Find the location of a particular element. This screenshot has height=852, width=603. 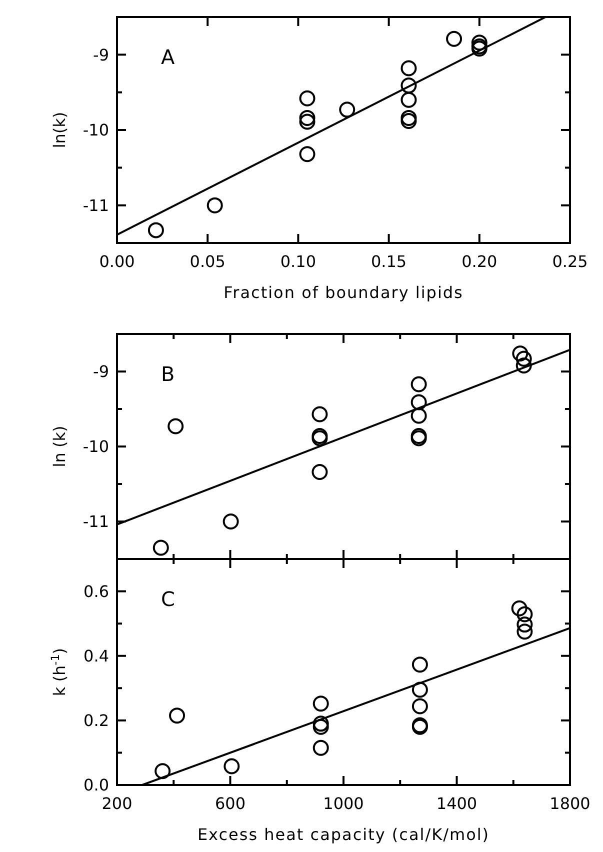

y-tick-label: 0.0 is located at coordinates (96, 785).